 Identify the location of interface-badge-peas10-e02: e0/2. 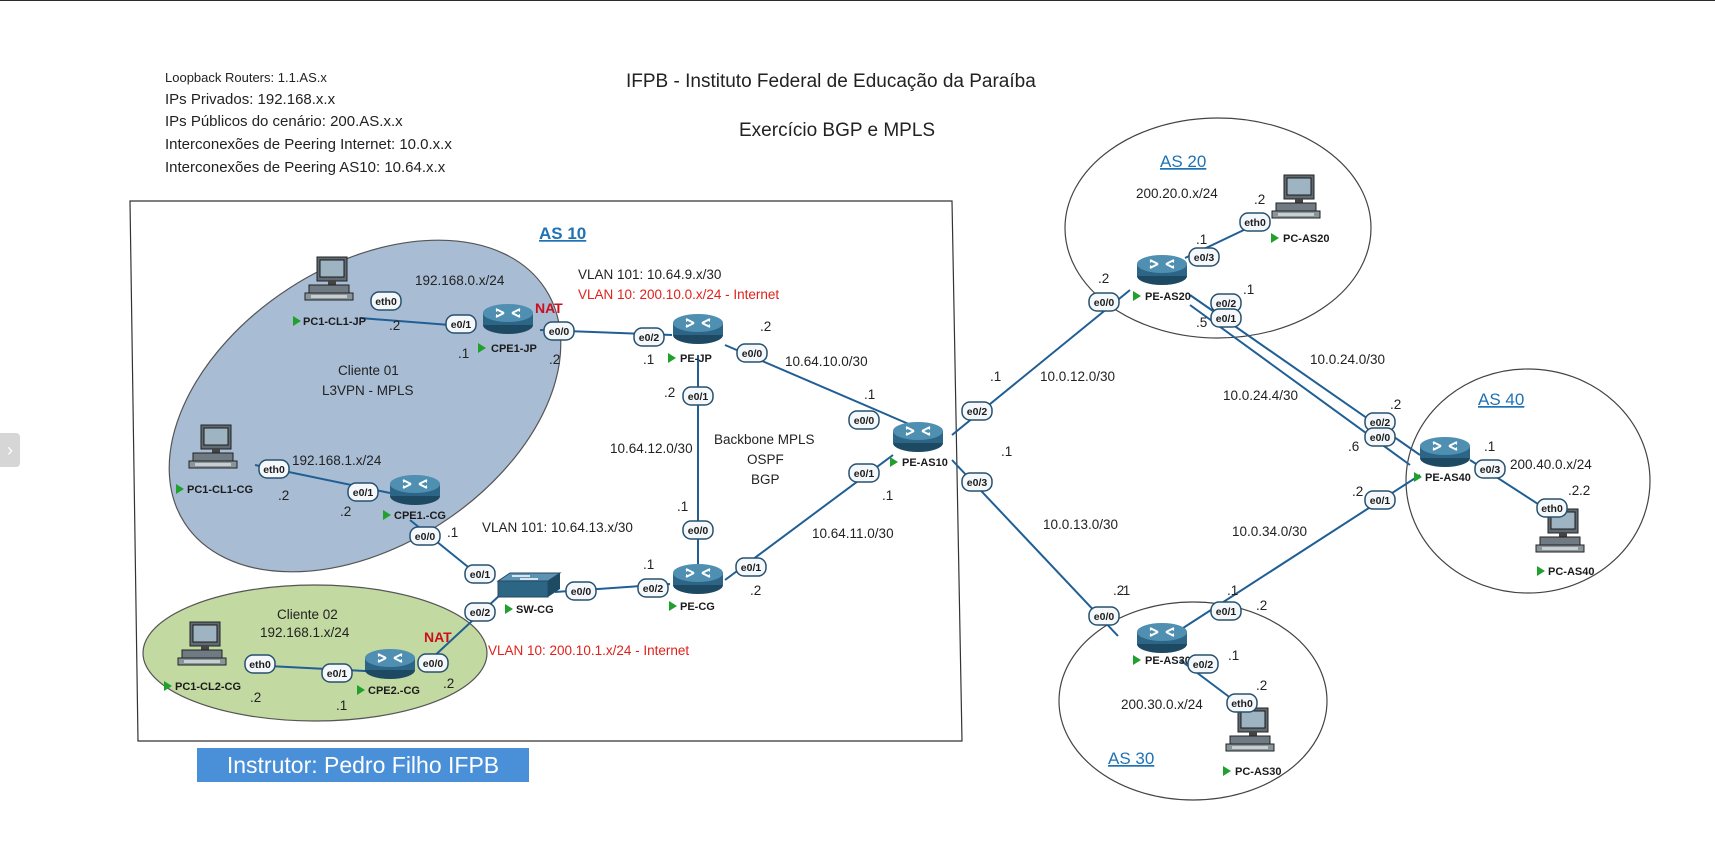
(977, 411).